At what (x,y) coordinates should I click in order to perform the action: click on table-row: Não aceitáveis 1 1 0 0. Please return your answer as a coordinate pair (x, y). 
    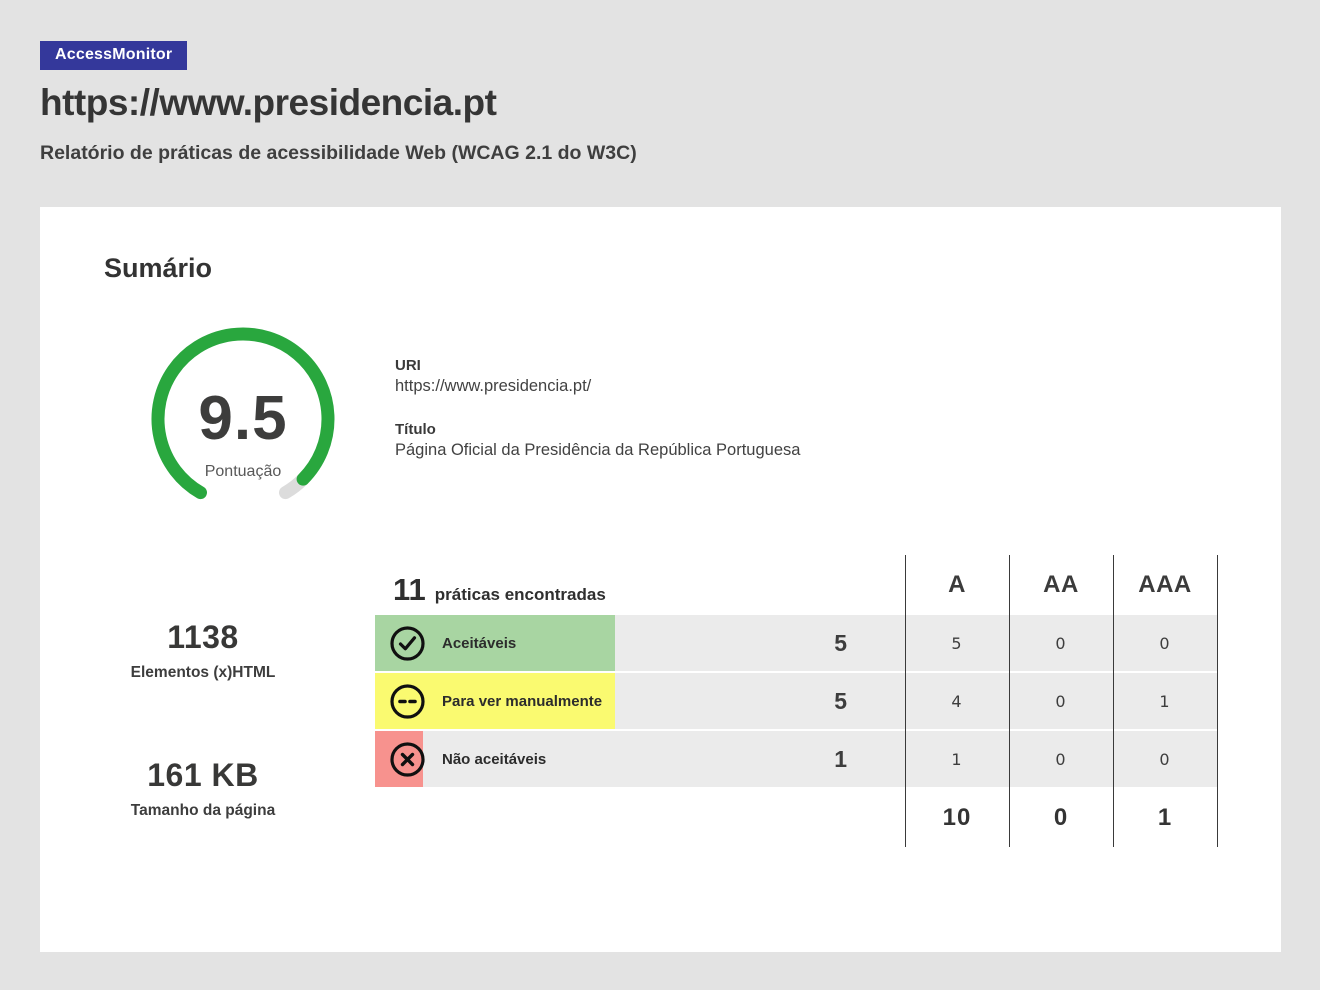
    Looking at the image, I should click on (796, 759).